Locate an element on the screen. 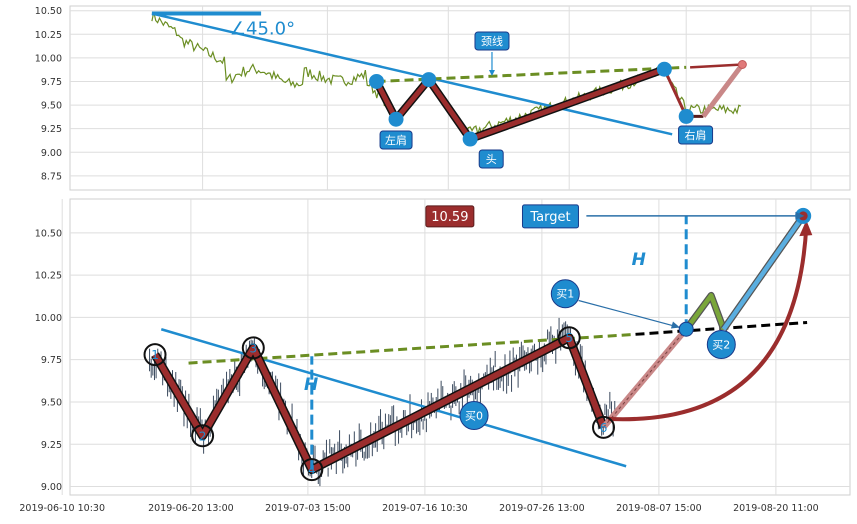 The width and height of the screenshot is (857, 524). buy-label-1: 买1 is located at coordinates (565, 294).